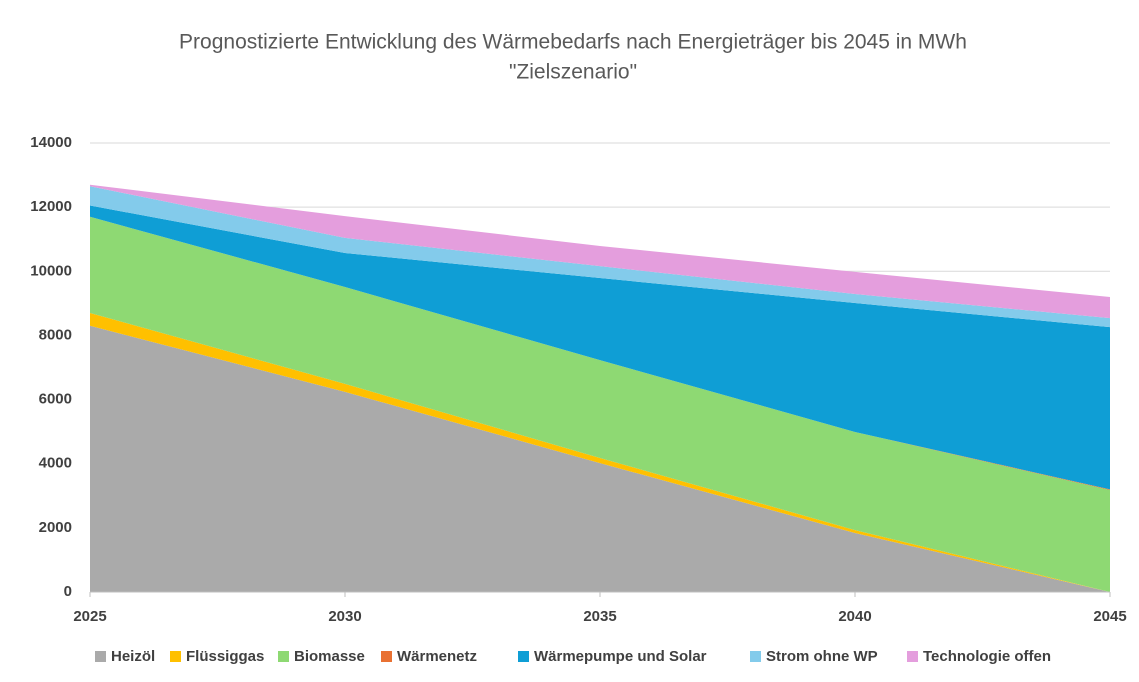 The width and height of the screenshot is (1139, 682). What do you see at coordinates (89, 616) in the screenshot?
I see `x-tick-label: 2025` at bounding box center [89, 616].